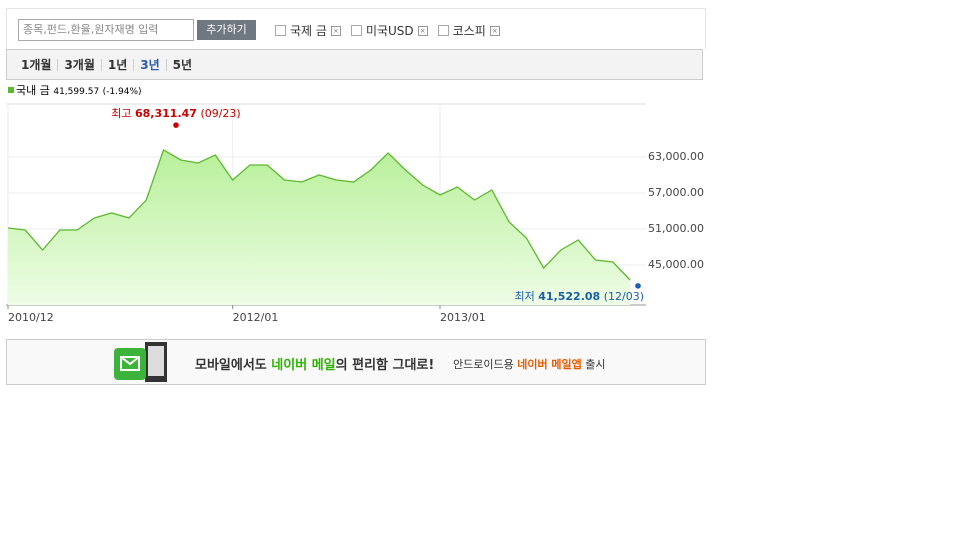 This screenshot has width=960, height=540. I want to click on period-tab: 3개월, so click(80, 64).